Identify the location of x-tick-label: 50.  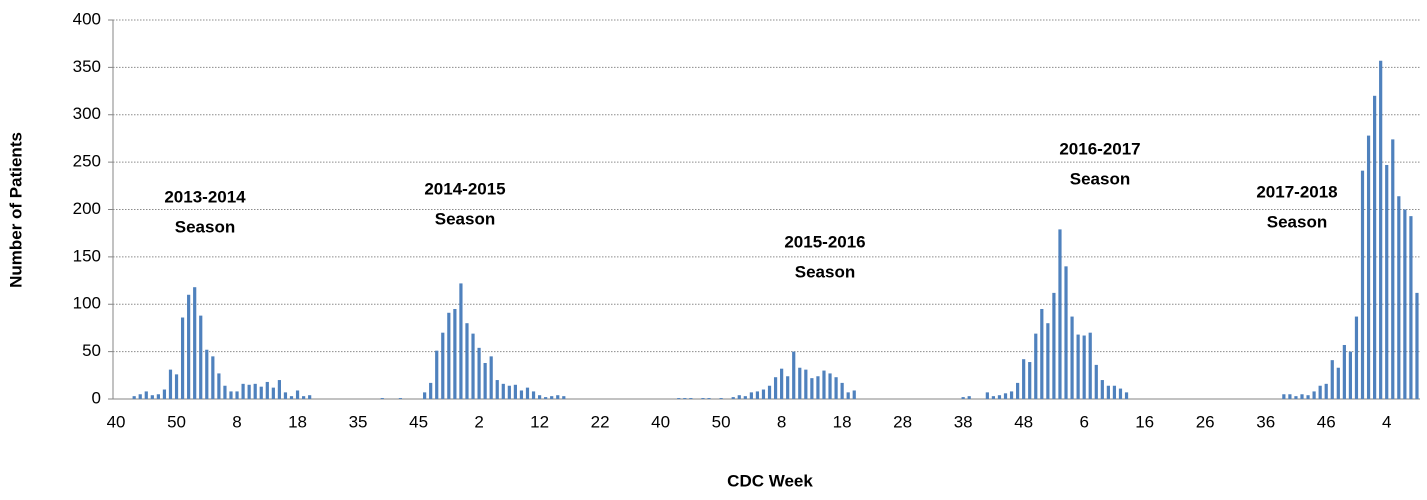
(721, 421).